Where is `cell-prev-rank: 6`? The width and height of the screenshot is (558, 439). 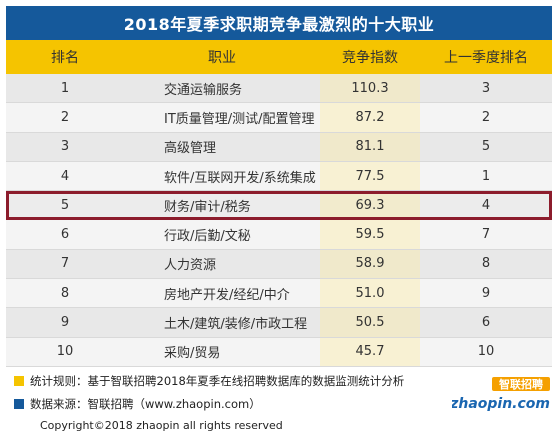 cell-prev-rank: 6 is located at coordinates (486, 323).